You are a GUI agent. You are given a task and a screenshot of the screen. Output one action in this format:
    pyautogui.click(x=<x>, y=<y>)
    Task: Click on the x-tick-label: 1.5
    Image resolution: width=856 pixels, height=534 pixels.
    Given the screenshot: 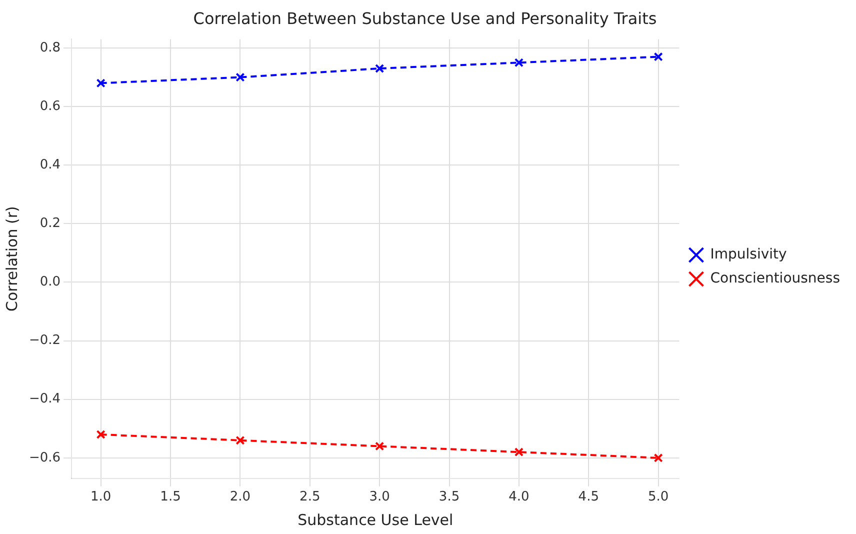 What is the action you would take?
    pyautogui.click(x=170, y=497)
    